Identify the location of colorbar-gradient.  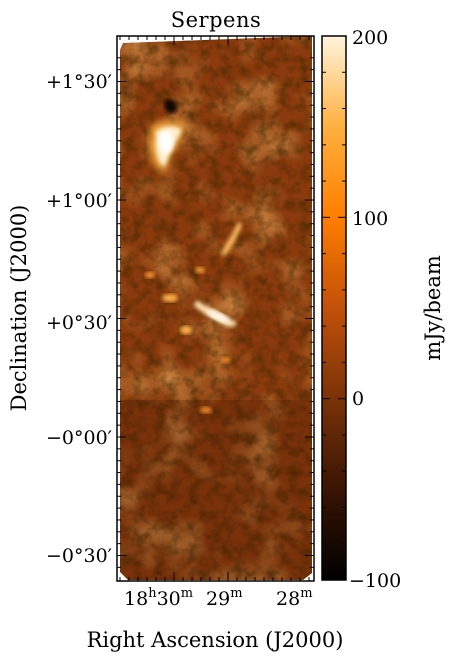
(334, 308).